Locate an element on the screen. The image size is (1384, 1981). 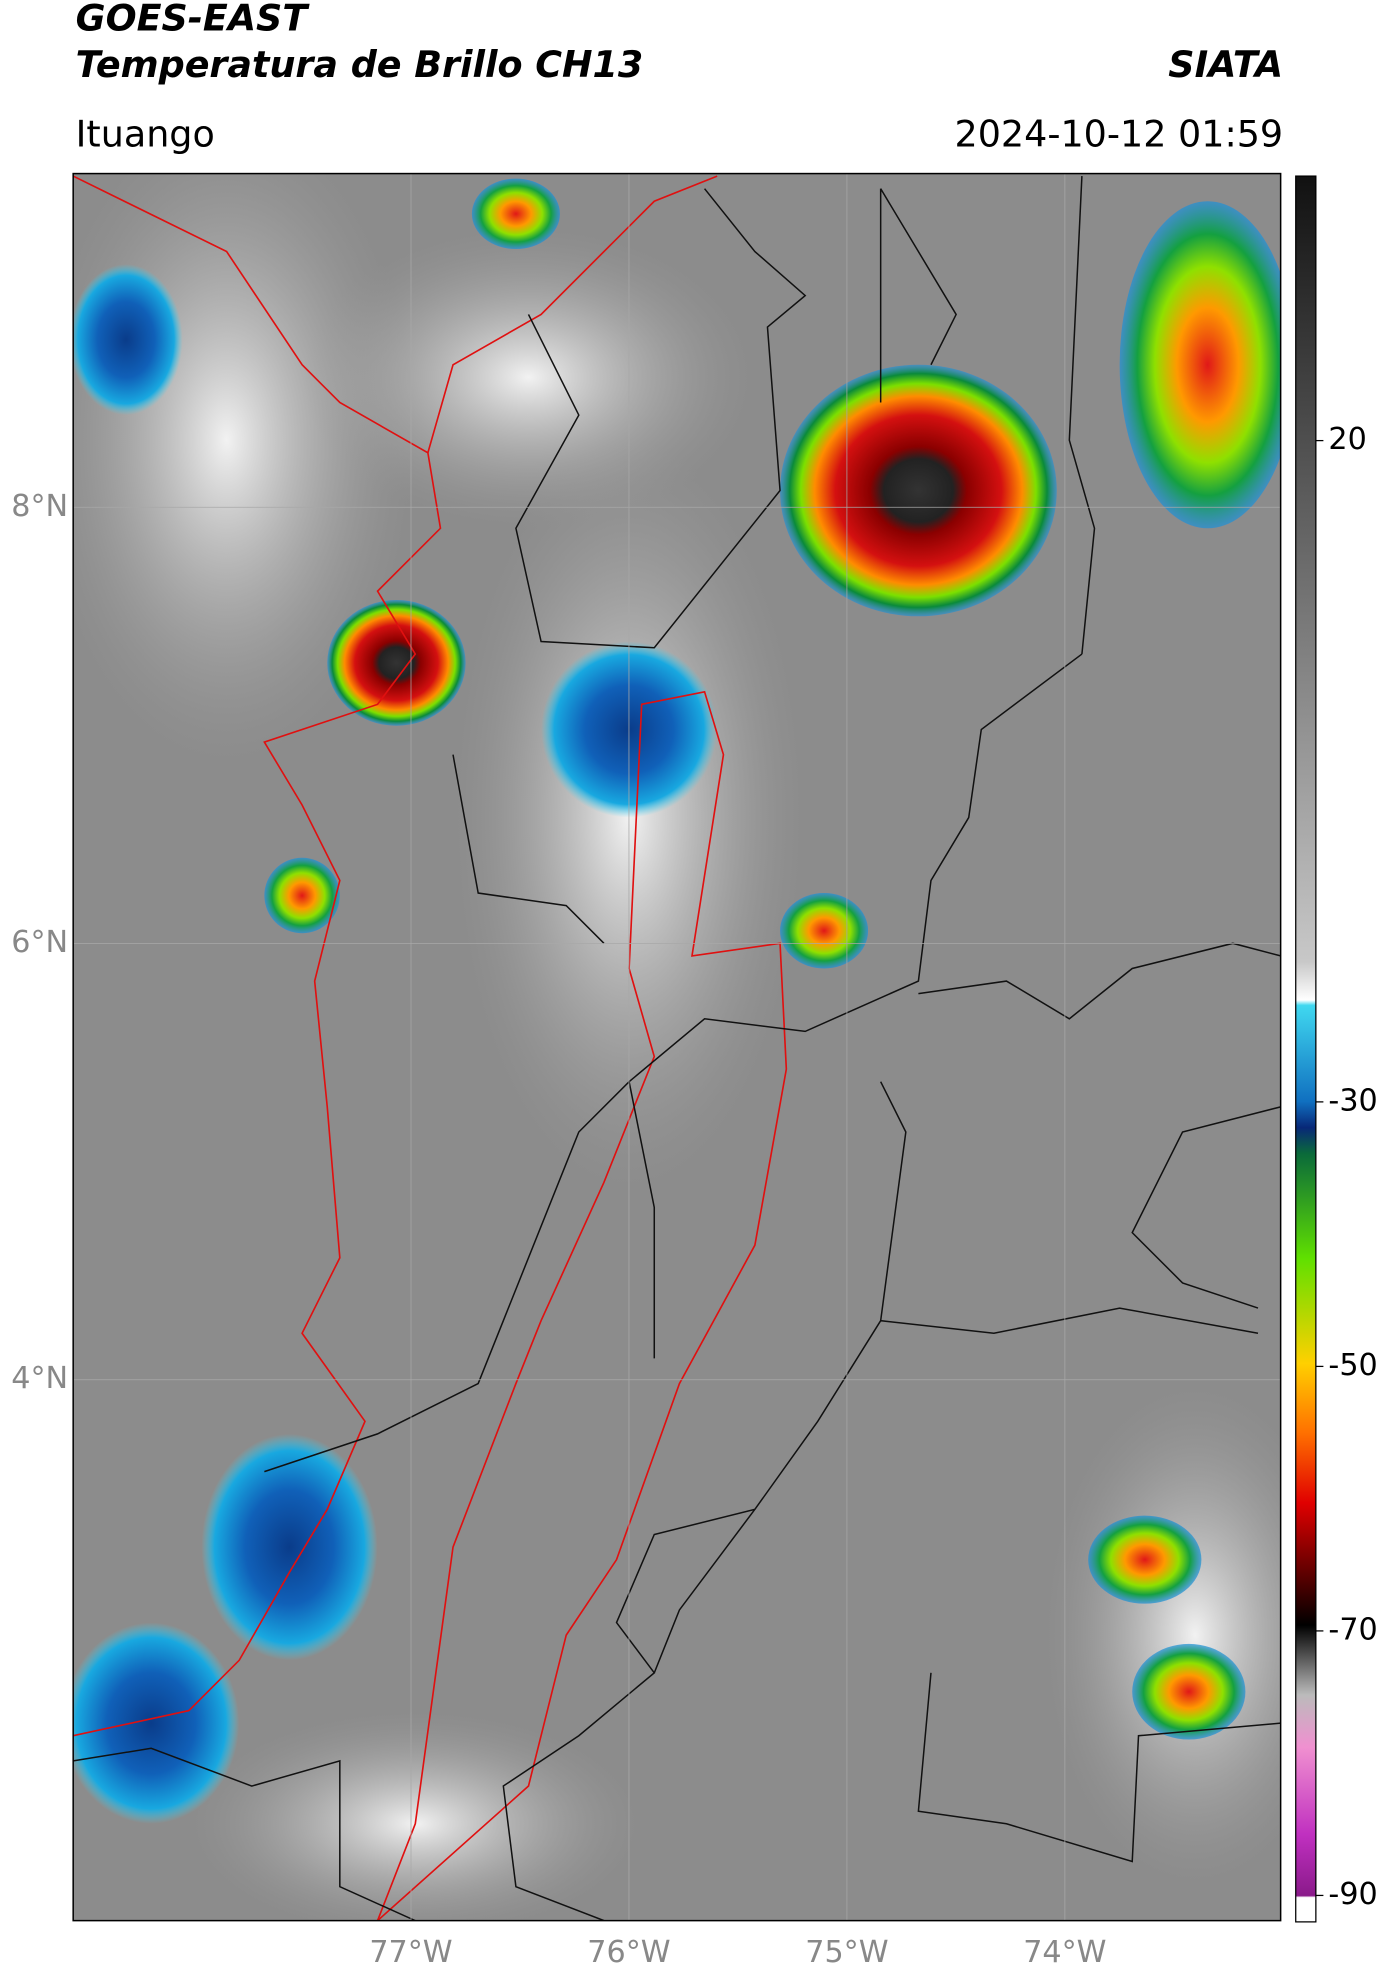
source: SIATA is located at coordinates (1225, 64).